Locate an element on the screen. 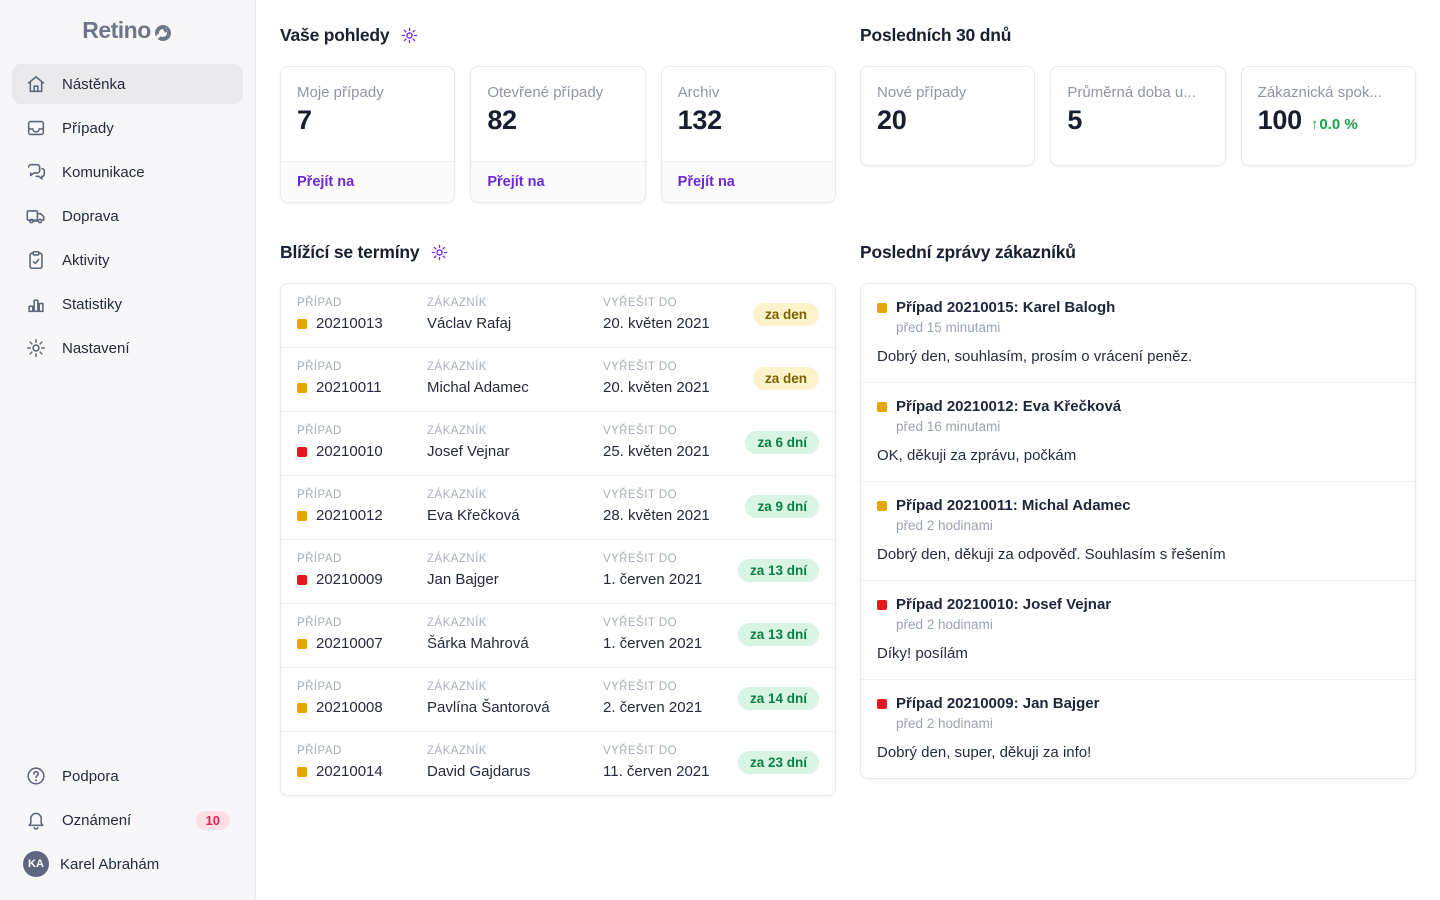 The height and width of the screenshot is (900, 1440). case-number: 20210011 is located at coordinates (349, 387).